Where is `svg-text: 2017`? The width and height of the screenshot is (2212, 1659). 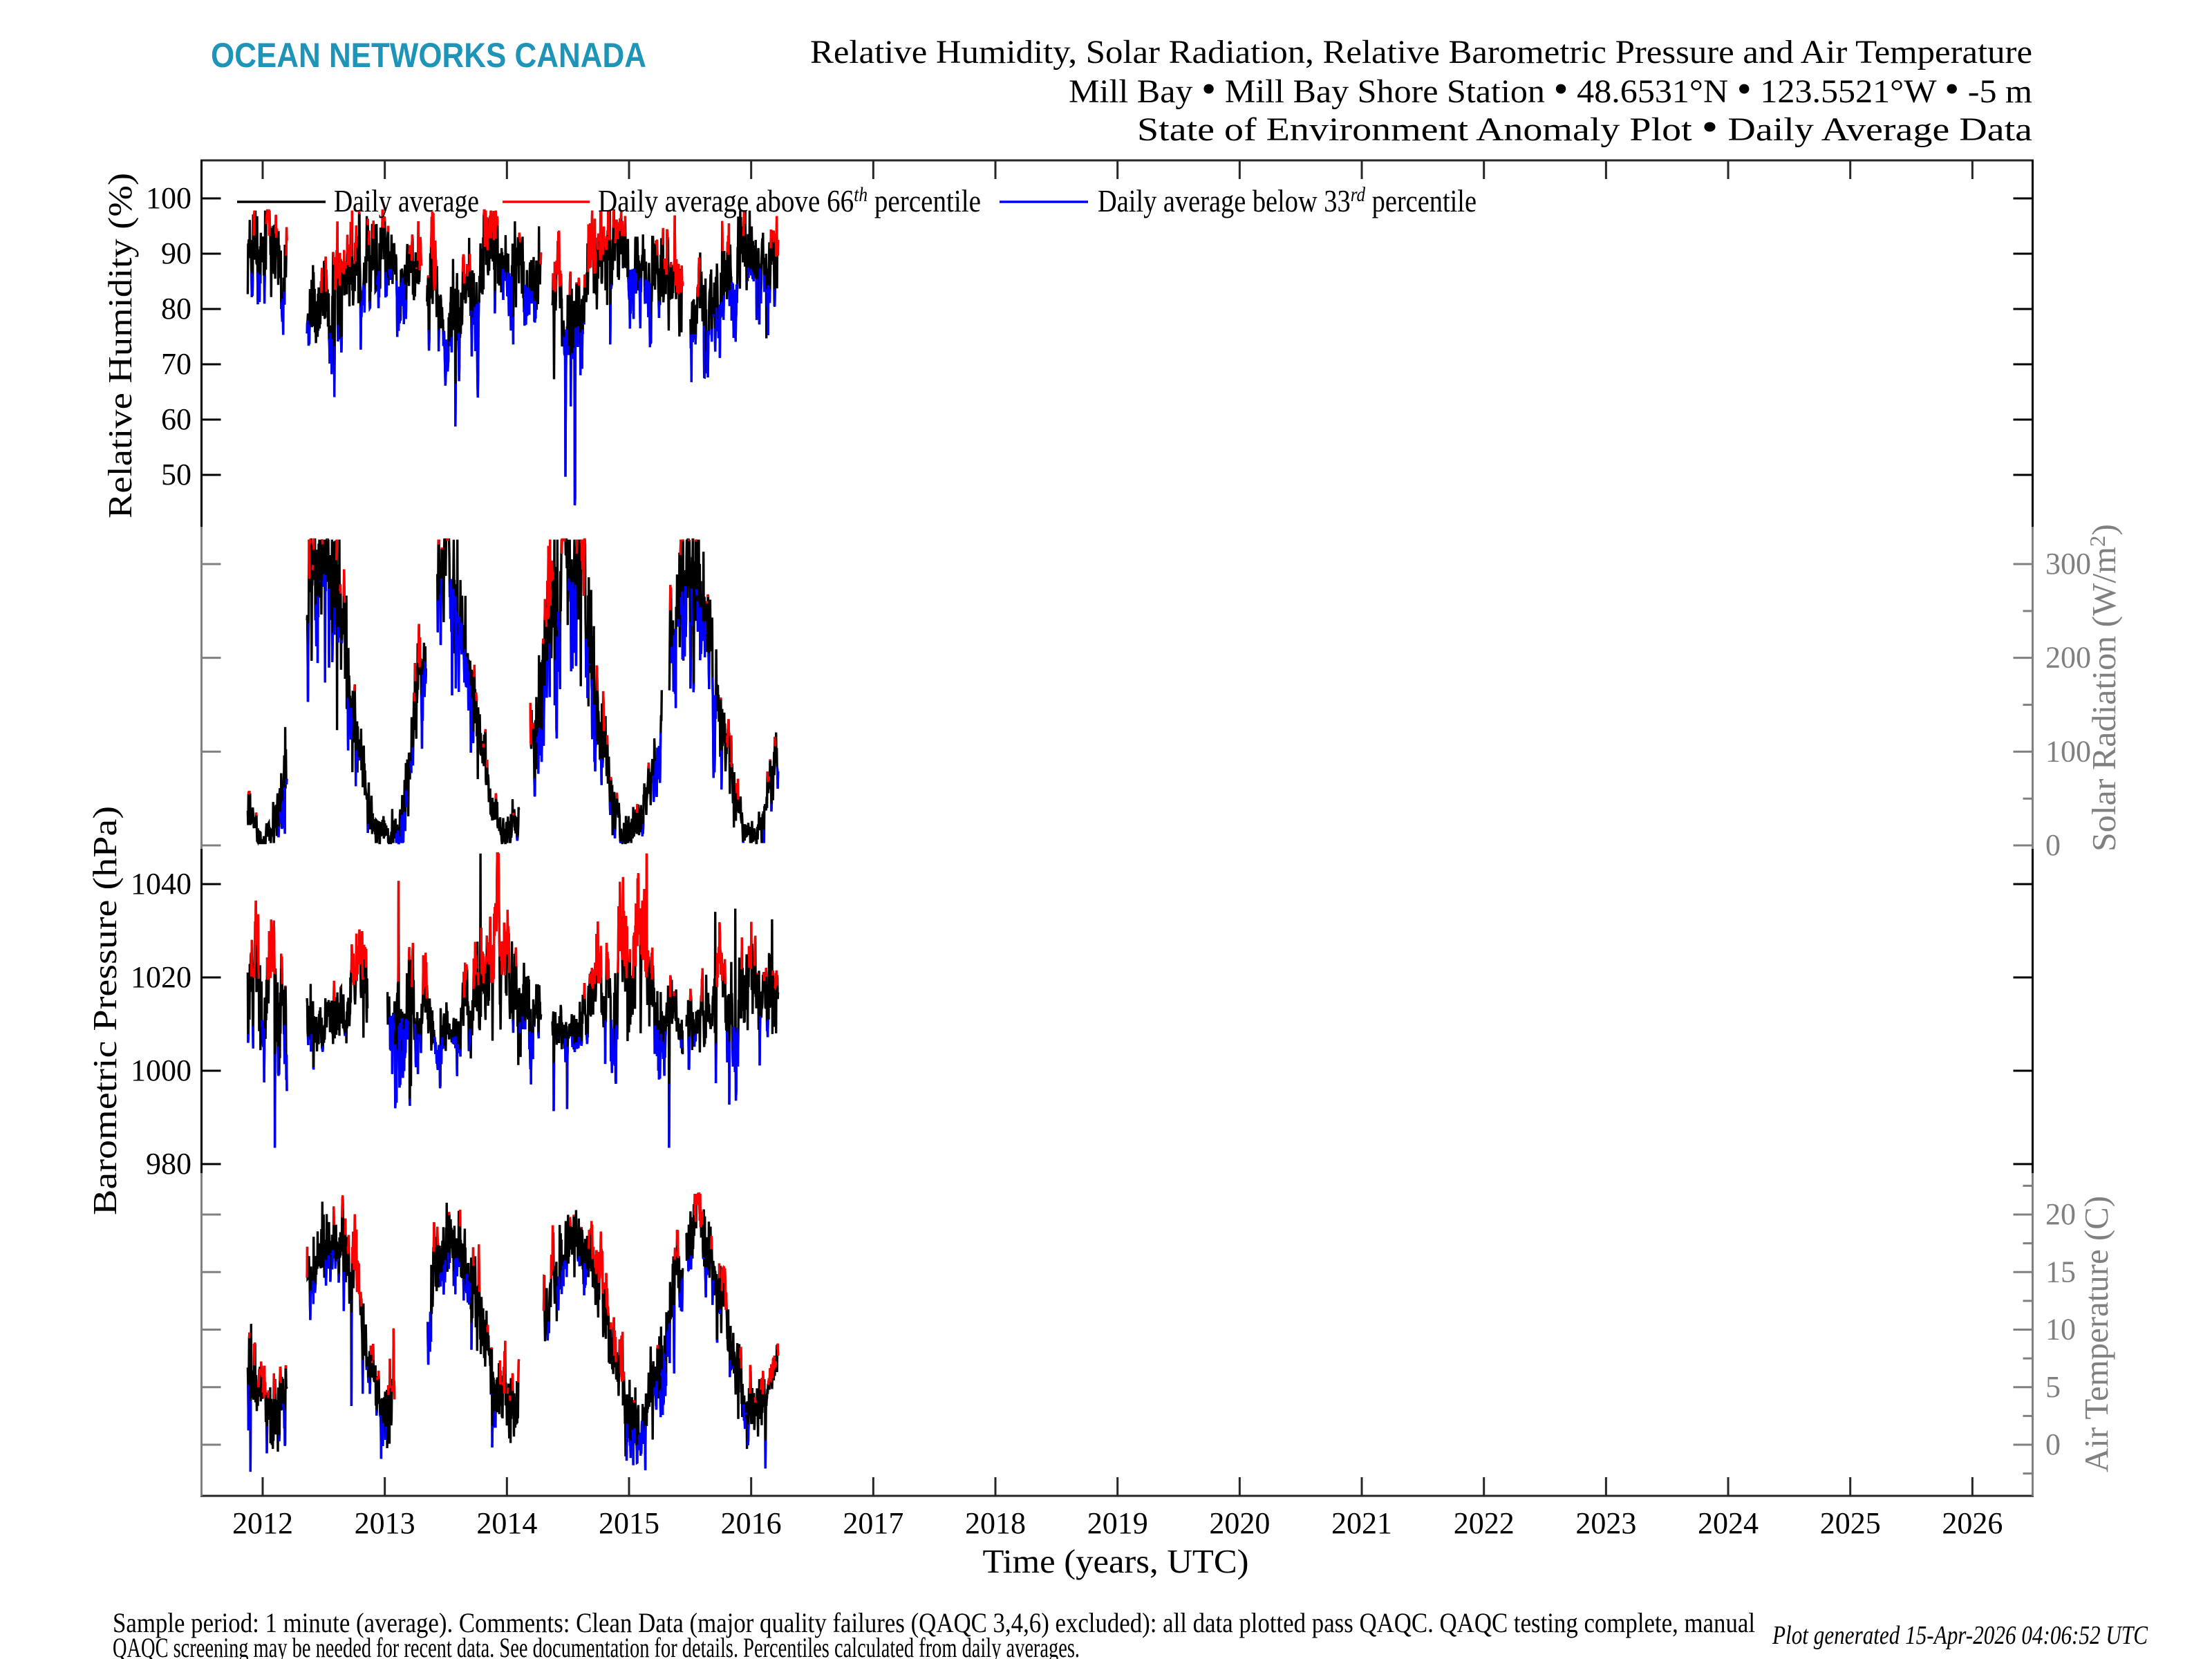
svg-text: 2017 is located at coordinates (873, 1523).